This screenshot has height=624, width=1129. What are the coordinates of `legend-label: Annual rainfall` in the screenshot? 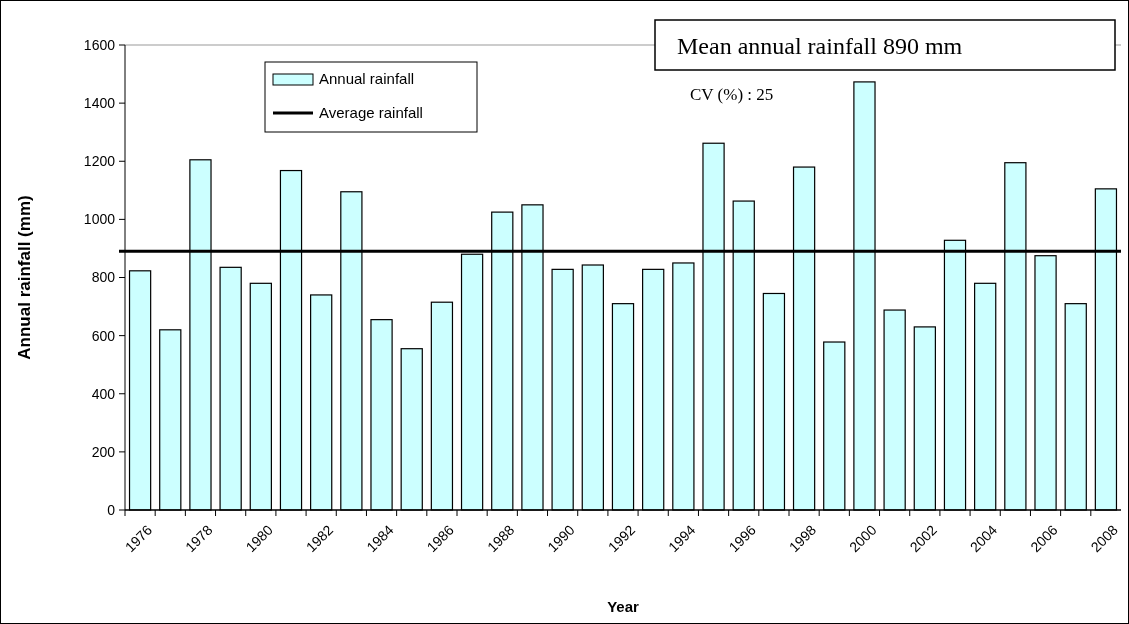 It's located at (367, 79).